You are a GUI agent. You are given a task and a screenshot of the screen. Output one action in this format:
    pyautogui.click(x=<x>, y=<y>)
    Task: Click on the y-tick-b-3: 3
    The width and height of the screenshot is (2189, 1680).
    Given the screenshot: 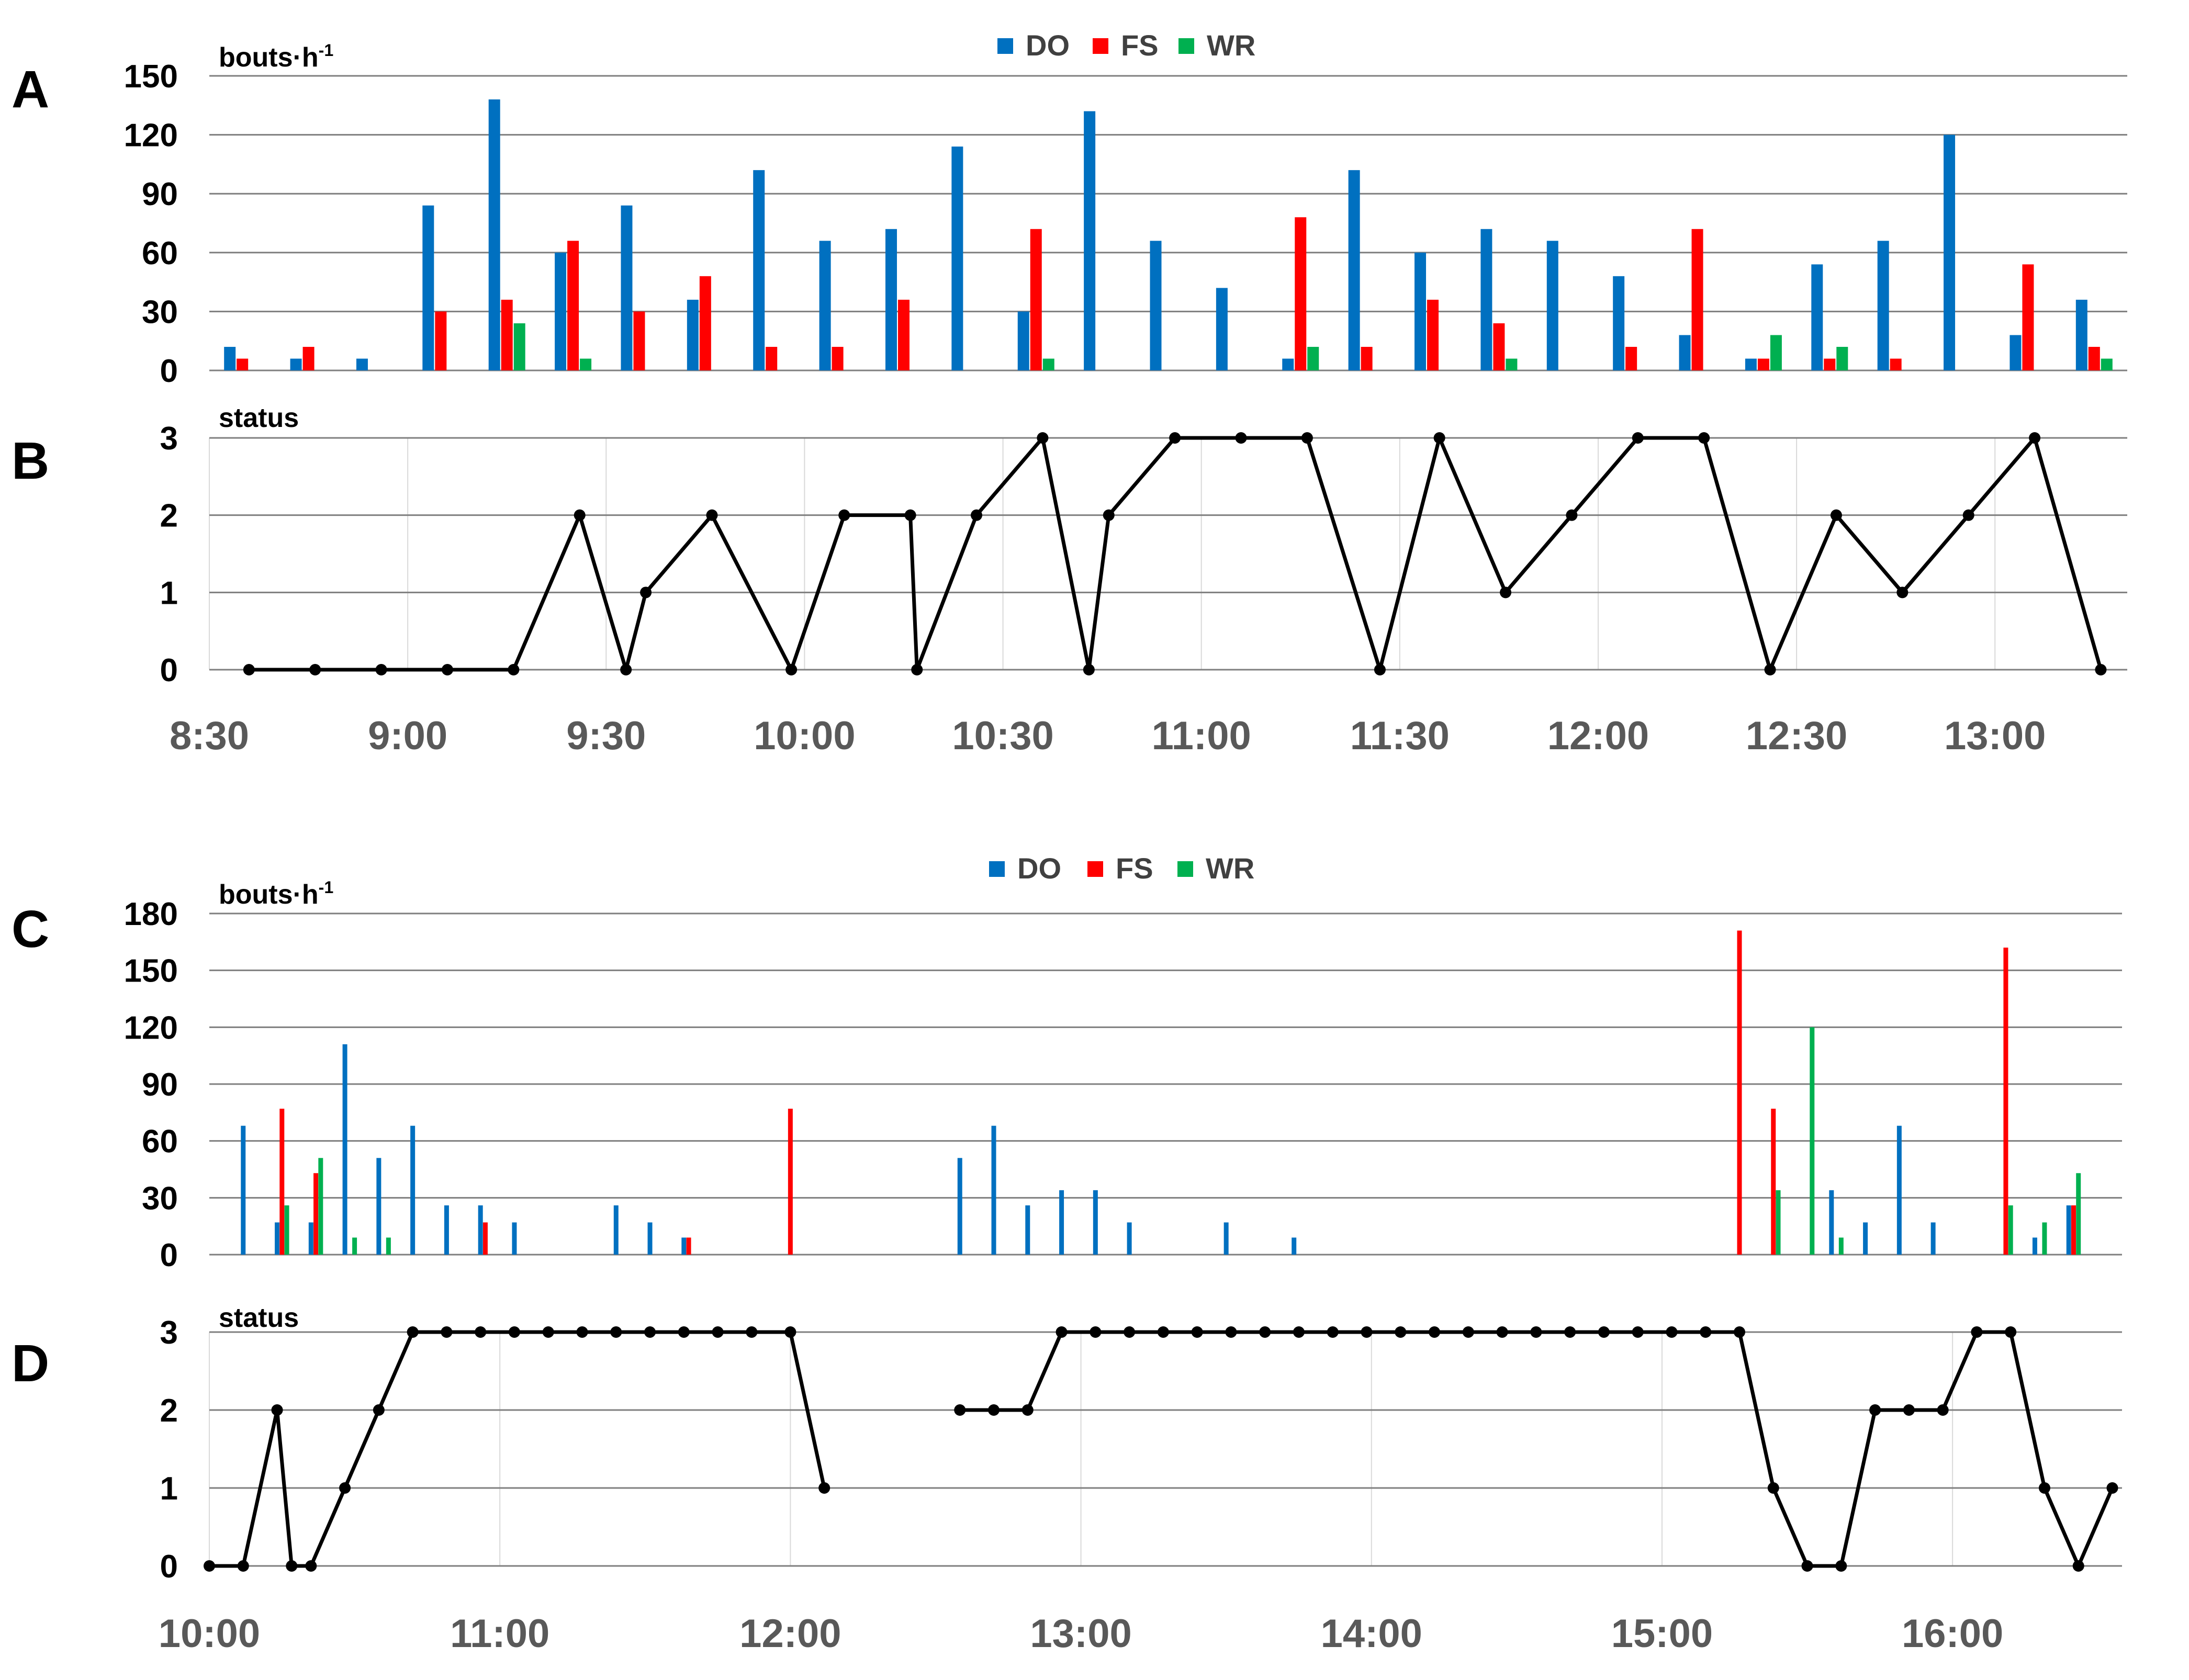 What is the action you would take?
    pyautogui.click(x=169, y=439)
    